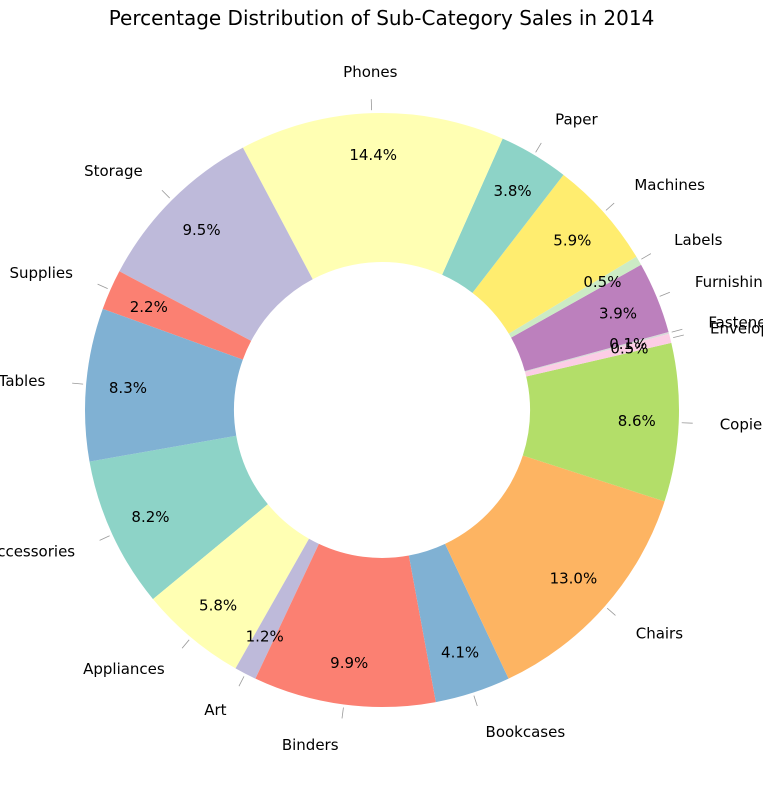 Image resolution: width=763 pixels, height=790 pixels. I want to click on leader-line-paper, so click(538, 147).